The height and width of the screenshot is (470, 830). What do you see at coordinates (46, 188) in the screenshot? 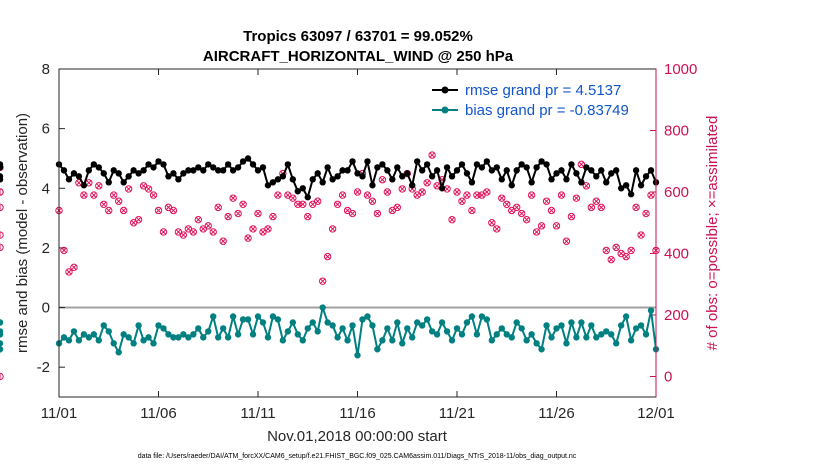
I see `y-tick-label-left: 4` at bounding box center [46, 188].